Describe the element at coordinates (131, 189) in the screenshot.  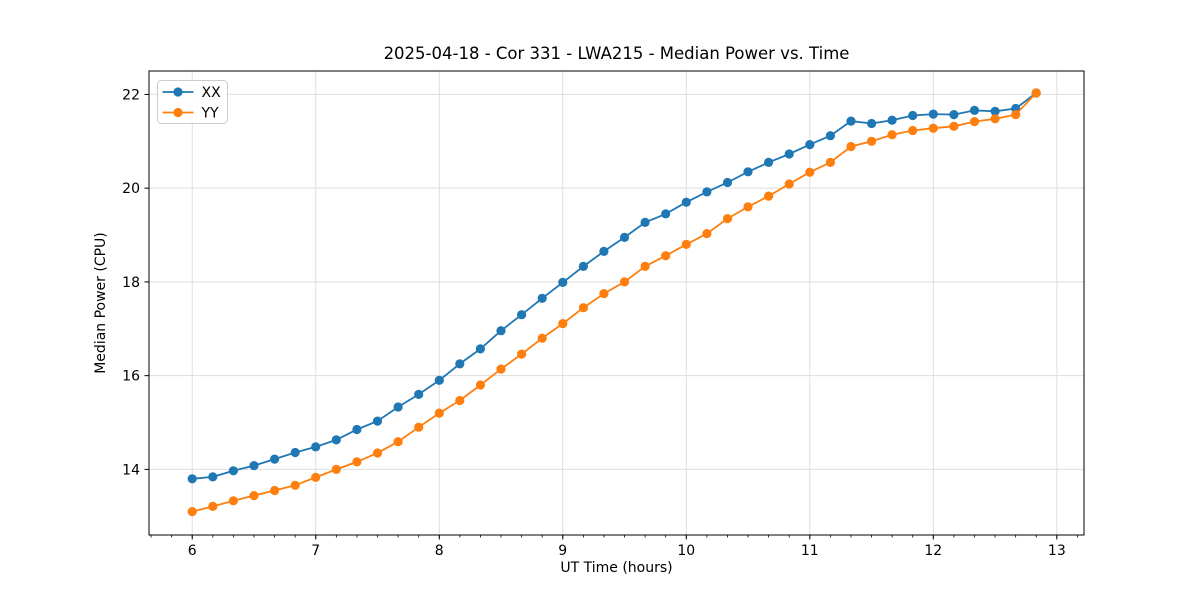
I see `y-tick-label: 20` at that location.